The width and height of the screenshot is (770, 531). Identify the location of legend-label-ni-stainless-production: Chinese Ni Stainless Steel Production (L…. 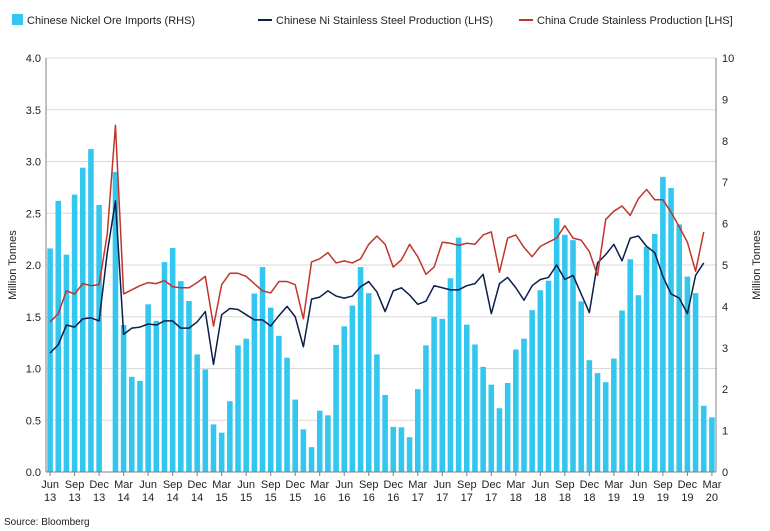
(384, 21).